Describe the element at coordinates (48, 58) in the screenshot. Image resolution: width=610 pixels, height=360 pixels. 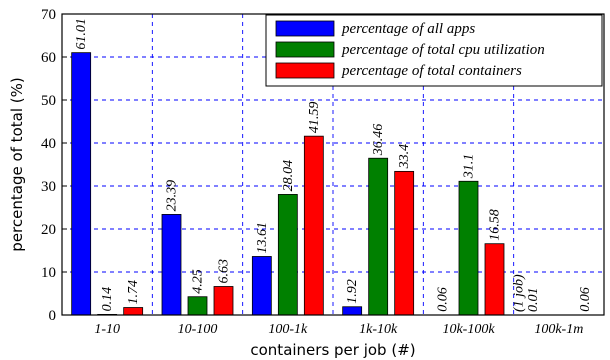
I see `y-tick-label: 60` at that location.